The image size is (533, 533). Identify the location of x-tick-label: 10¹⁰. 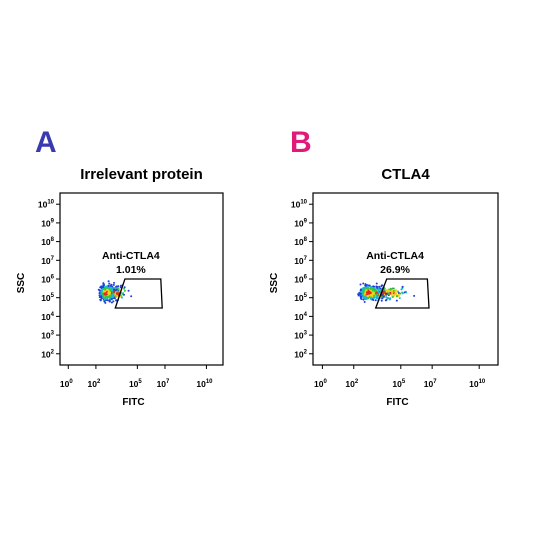
(204, 384).